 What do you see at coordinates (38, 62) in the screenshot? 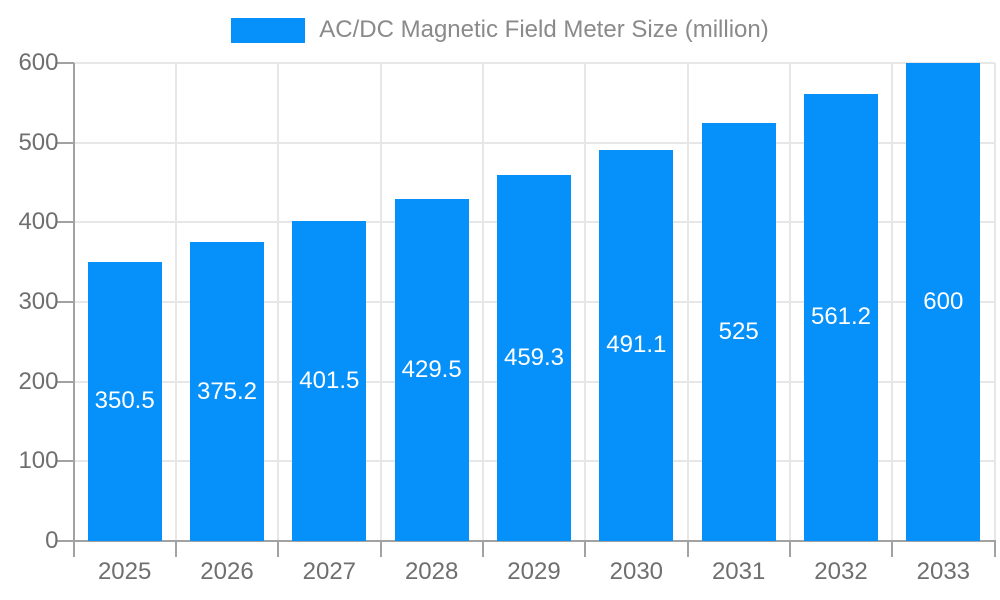
I see `y-tick-label: 600` at bounding box center [38, 62].